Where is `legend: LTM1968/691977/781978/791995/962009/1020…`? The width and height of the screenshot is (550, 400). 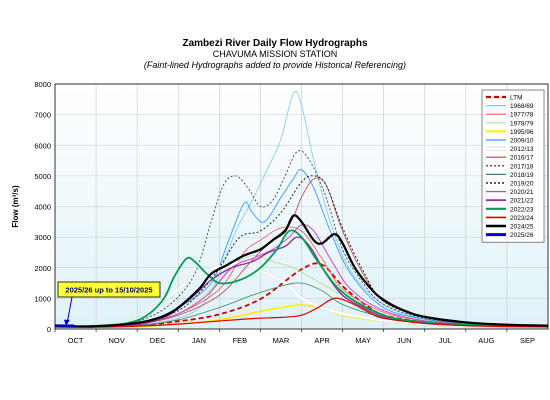 legend: LTM1968/691977/781978/791995/962009/1020… is located at coordinates (513, 166).